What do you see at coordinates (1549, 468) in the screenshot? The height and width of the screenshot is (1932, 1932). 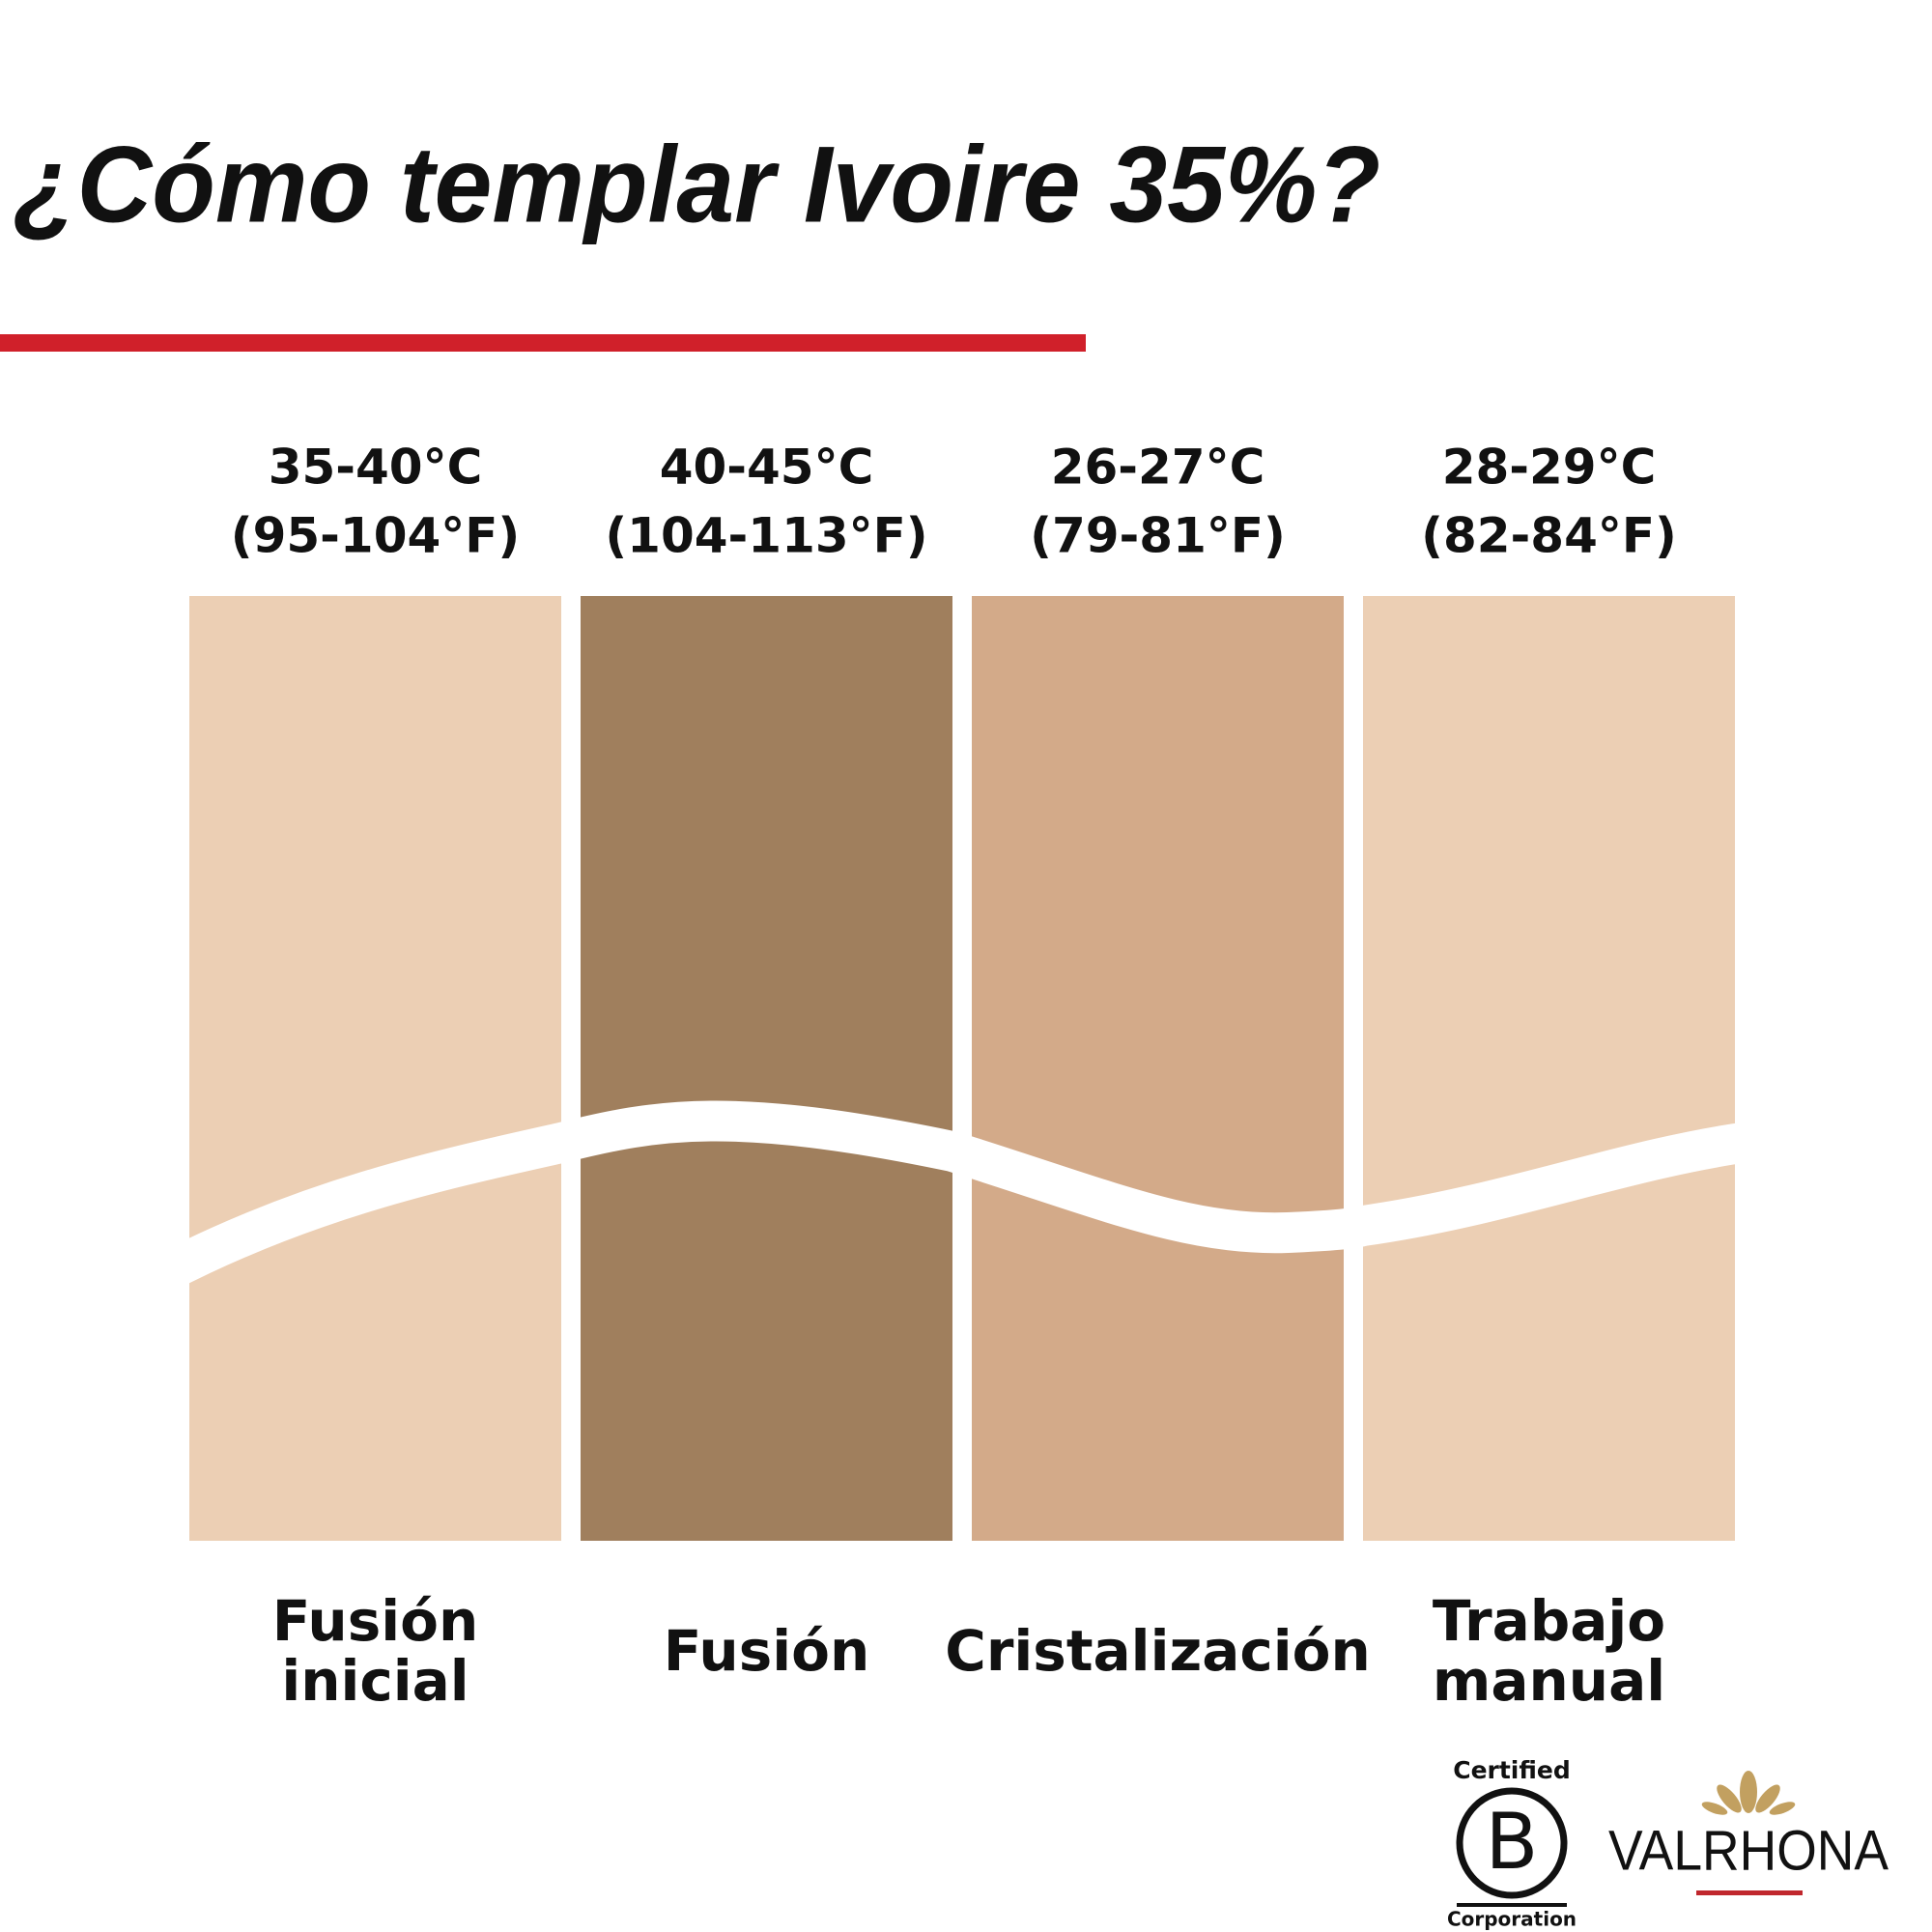 I see `temp-celsius: 28-29°C` at bounding box center [1549, 468].